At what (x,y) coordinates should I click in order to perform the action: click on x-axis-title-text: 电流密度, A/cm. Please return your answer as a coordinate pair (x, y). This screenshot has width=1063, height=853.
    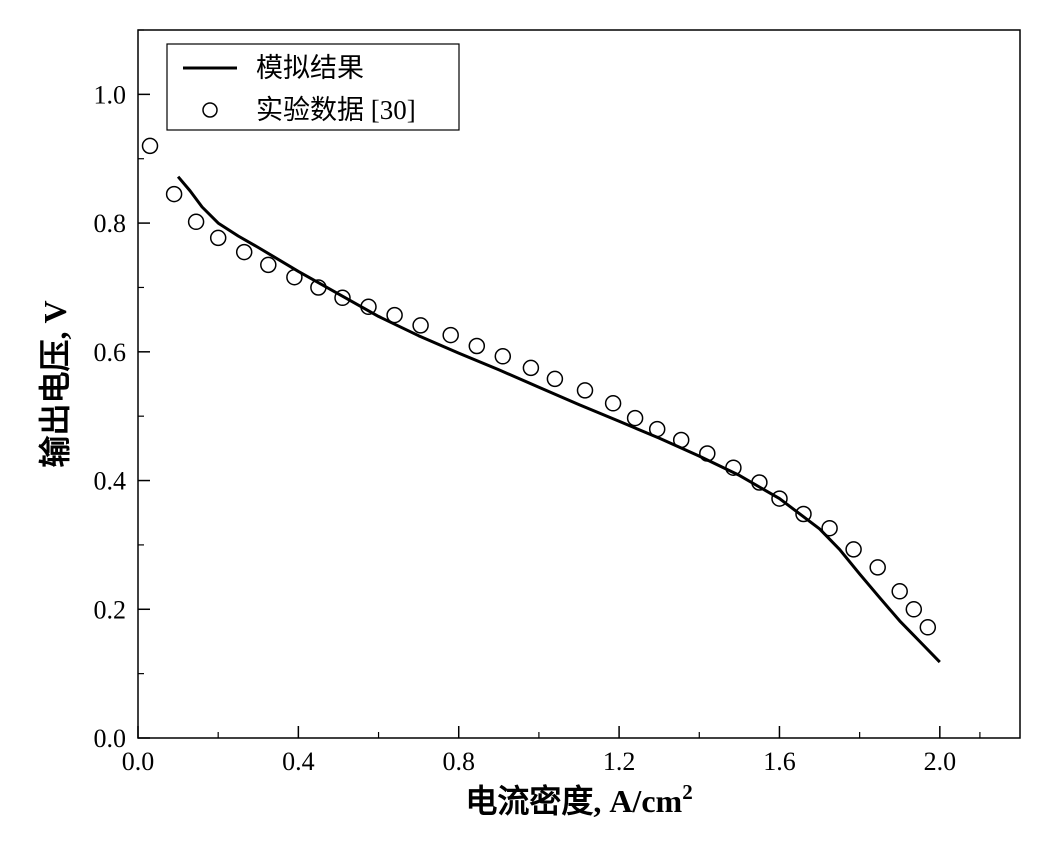
    Looking at the image, I should click on (573, 801).